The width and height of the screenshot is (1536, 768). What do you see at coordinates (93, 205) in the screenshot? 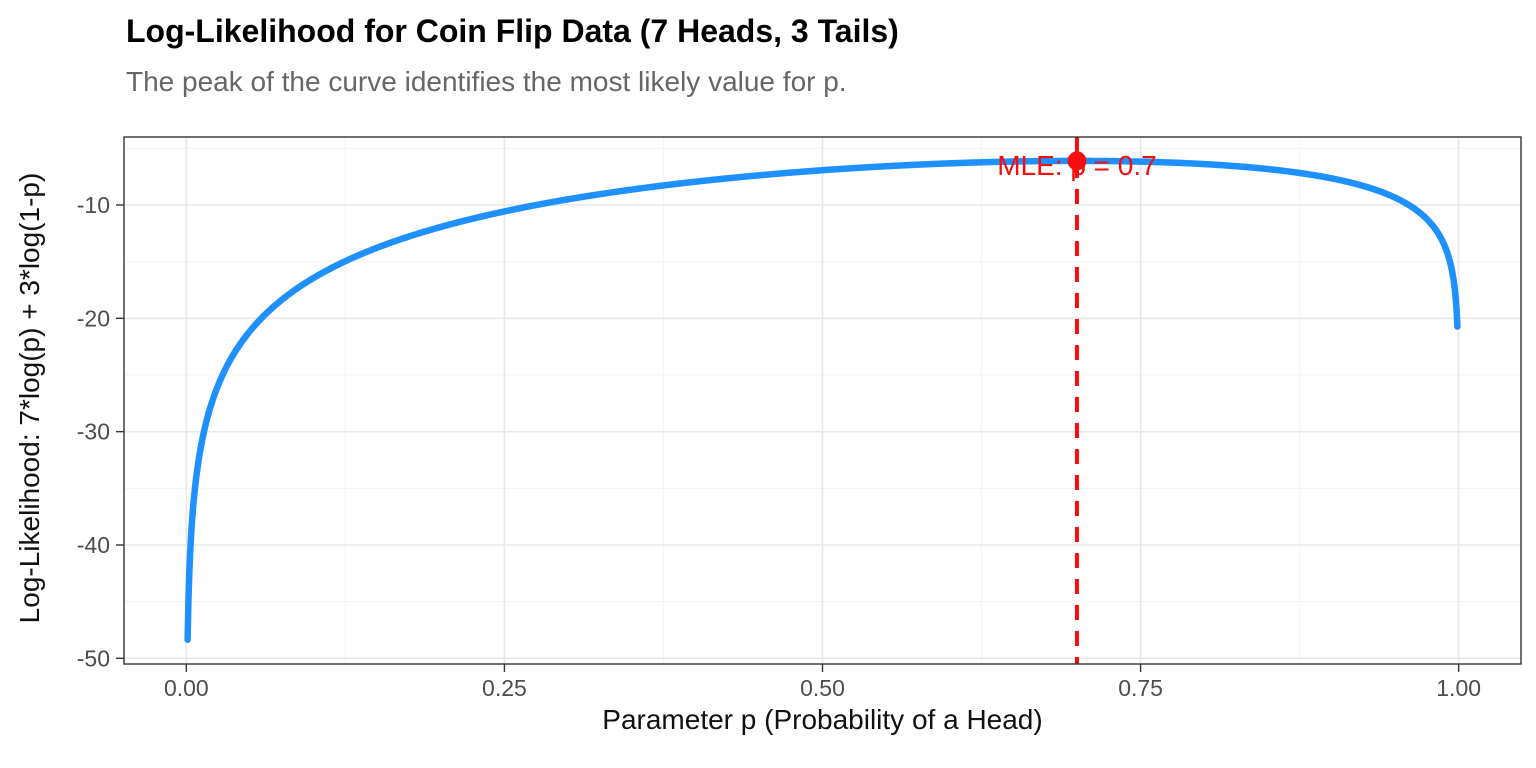
I see `y-tick-label: -10` at bounding box center [93, 205].